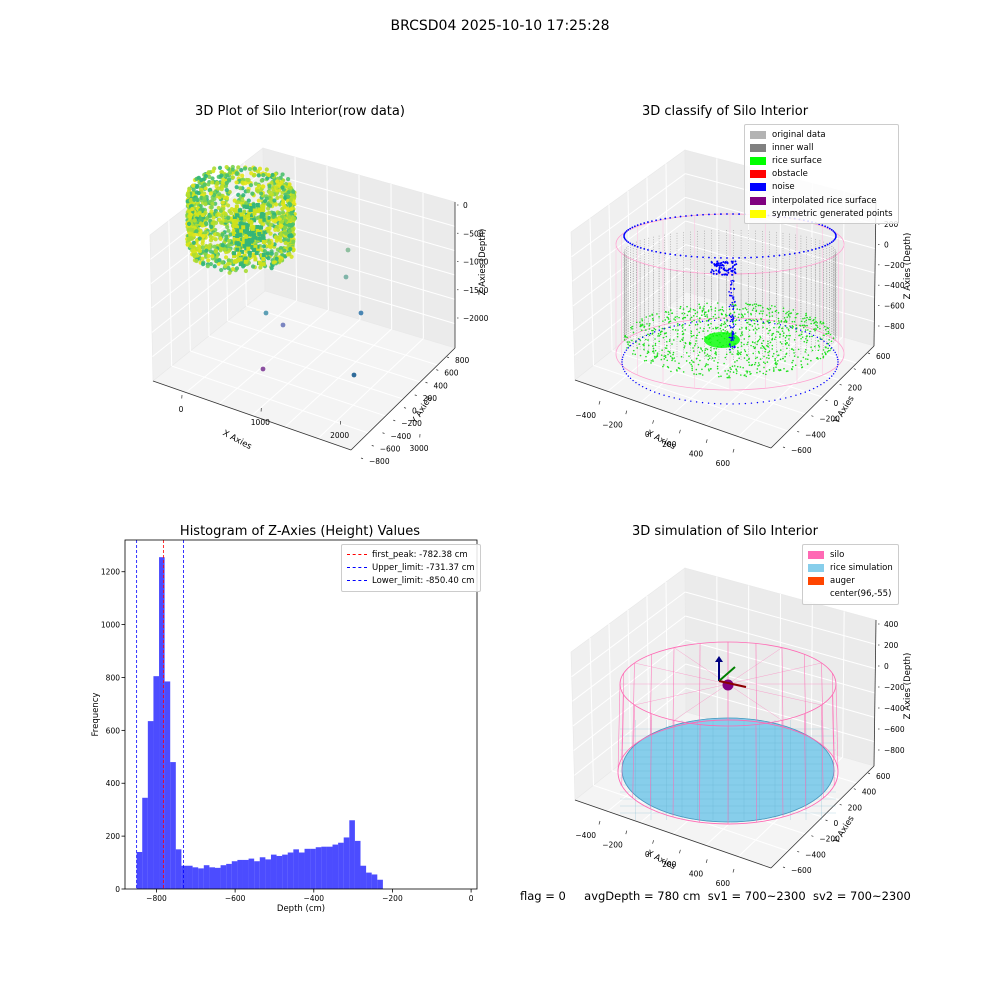 The width and height of the screenshot is (1000, 1000). Describe the element at coordinates (706, 861) in the screenshot. I see `plot4-x-tick` at that location.